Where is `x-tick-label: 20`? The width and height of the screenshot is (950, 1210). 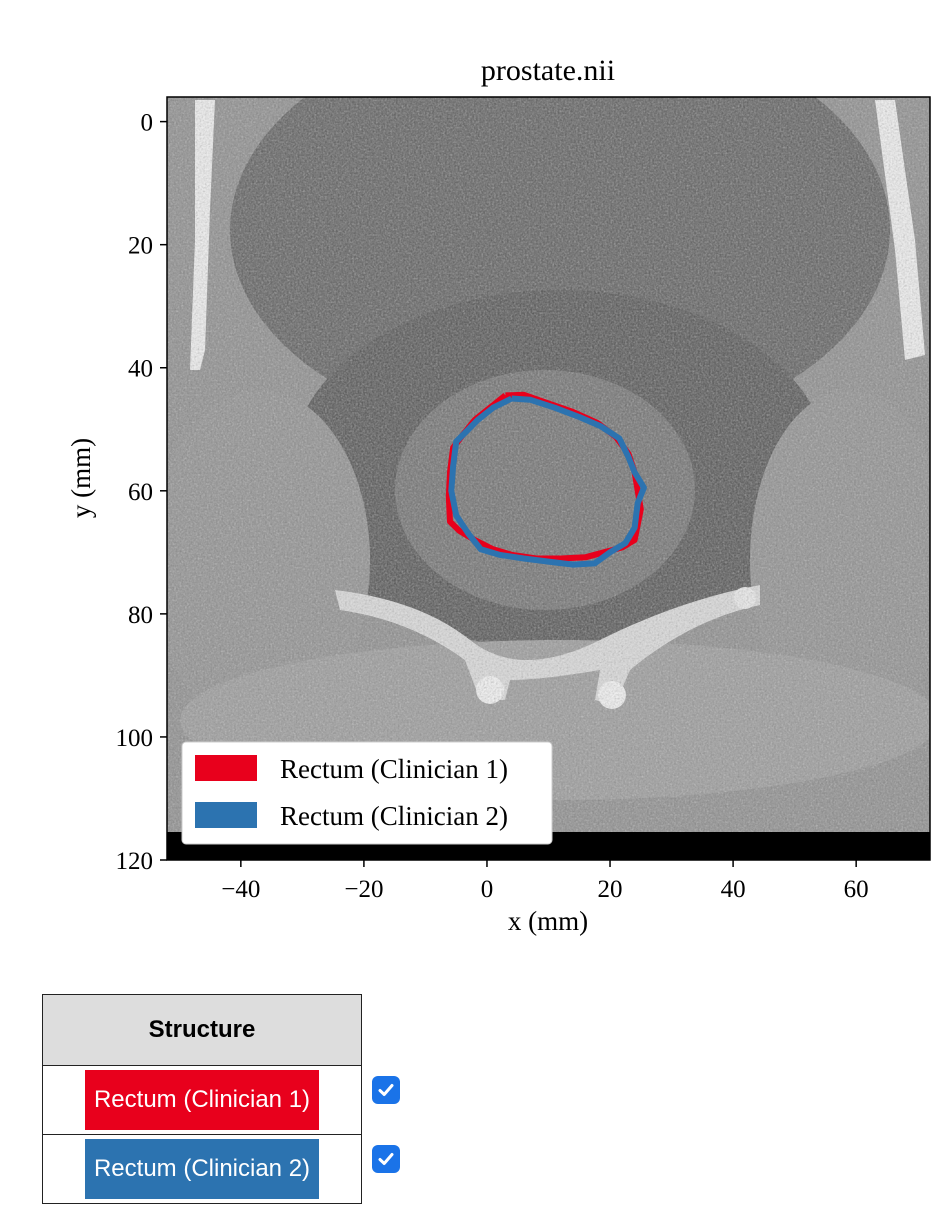 x-tick-label: 20 is located at coordinates (610, 889).